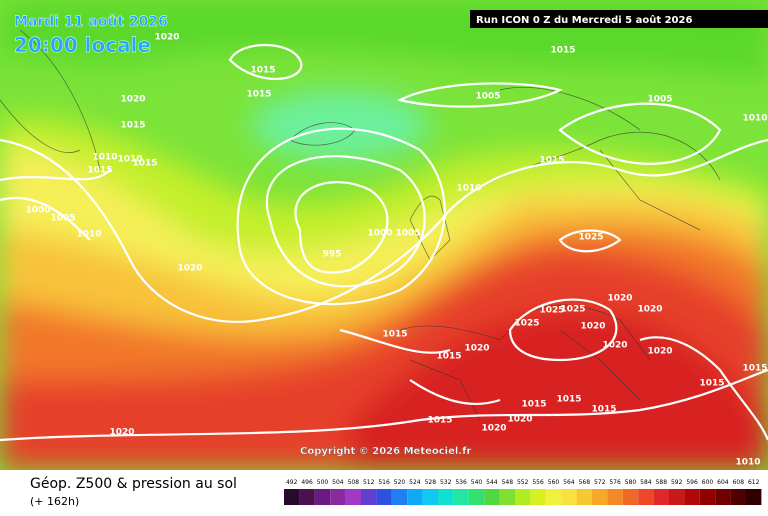 This screenshot has height=516, width=768. What do you see at coordinates (662, 482) in the screenshot?
I see `legend-label: 588` at bounding box center [662, 482].